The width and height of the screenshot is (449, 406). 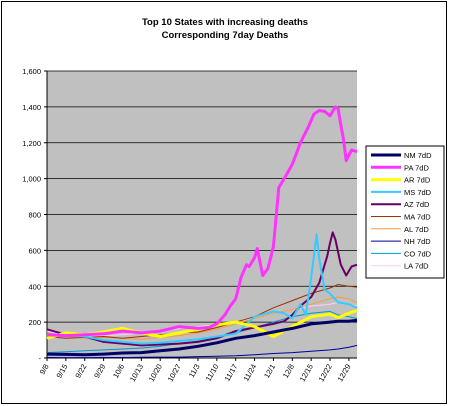 I want to click on x-tick-label: 9/8, so click(x=44, y=370).